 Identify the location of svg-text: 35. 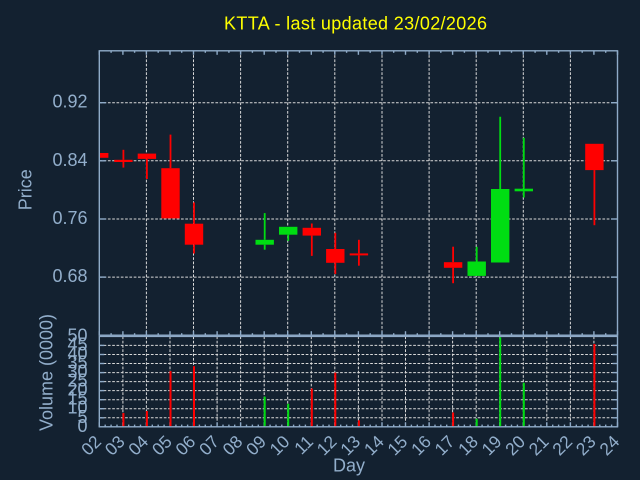
(77, 363).